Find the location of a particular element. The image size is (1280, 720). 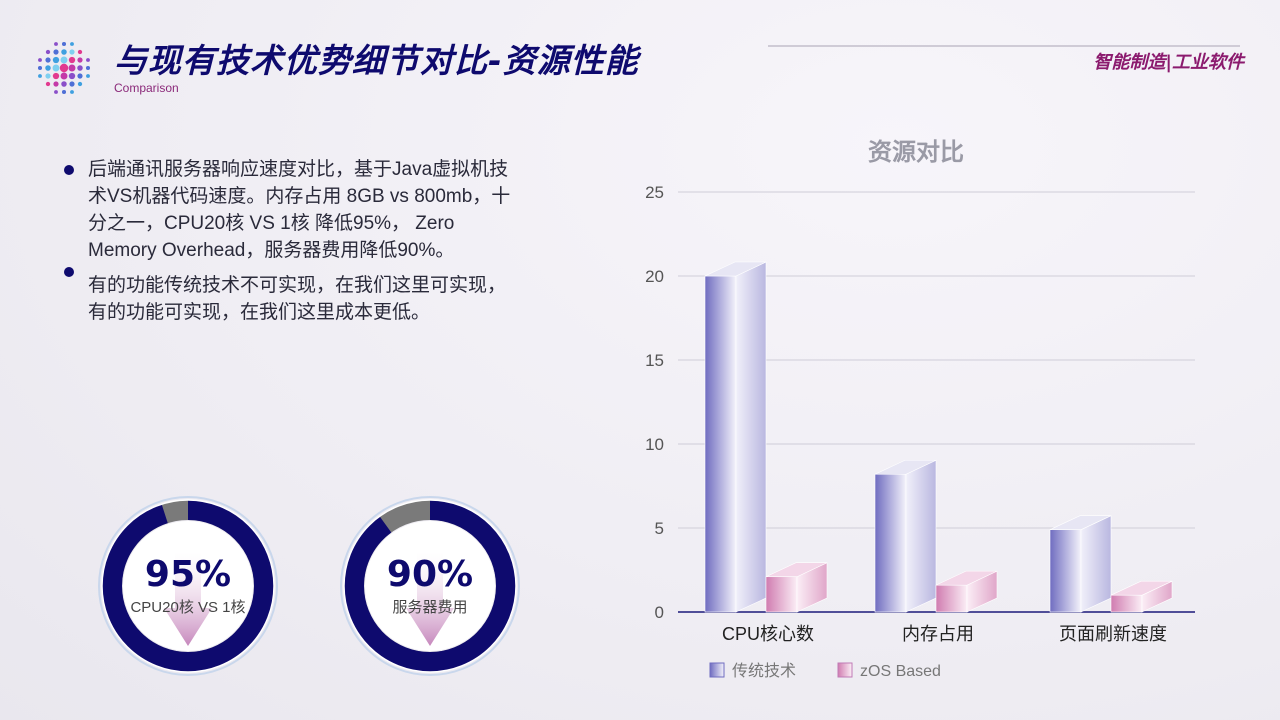

y-tick-label: 10 is located at coordinates (654, 444).